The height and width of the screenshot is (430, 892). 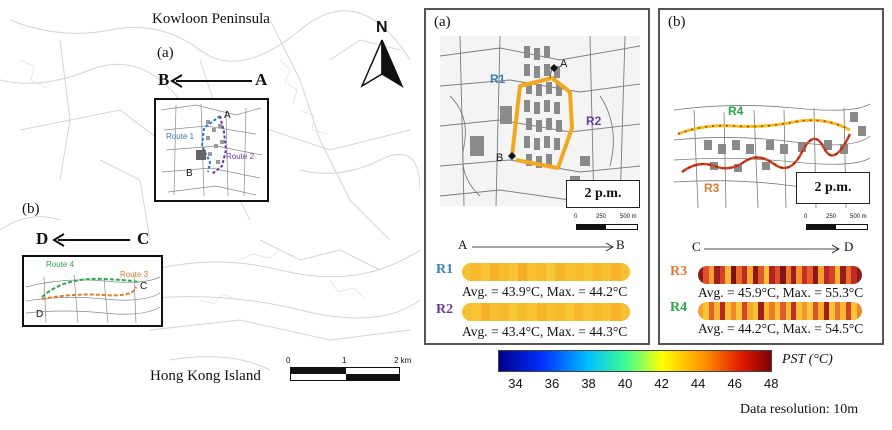 What do you see at coordinates (463, 244) in the screenshot?
I see `panel-a-axis-from: A` at bounding box center [463, 244].